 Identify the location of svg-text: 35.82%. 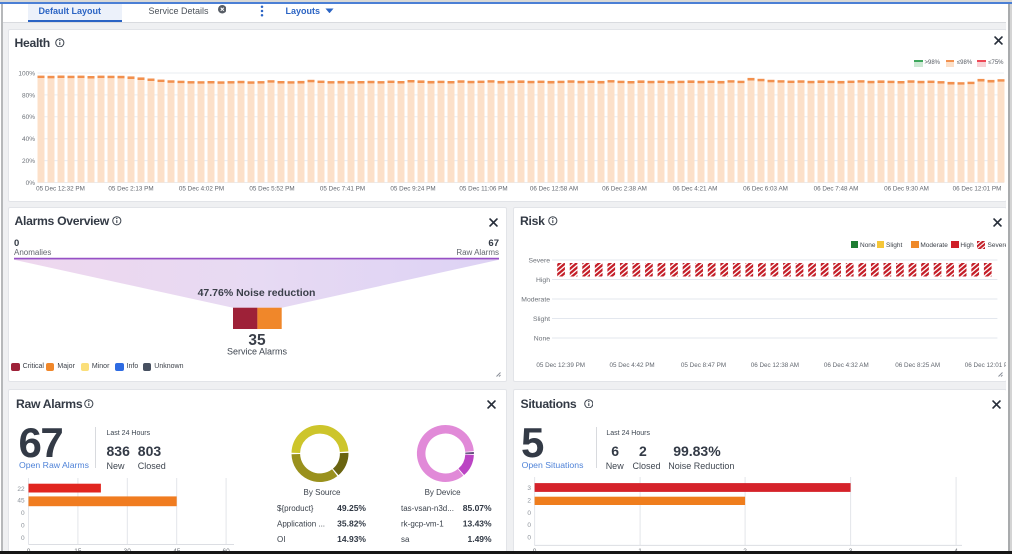
(351, 524).